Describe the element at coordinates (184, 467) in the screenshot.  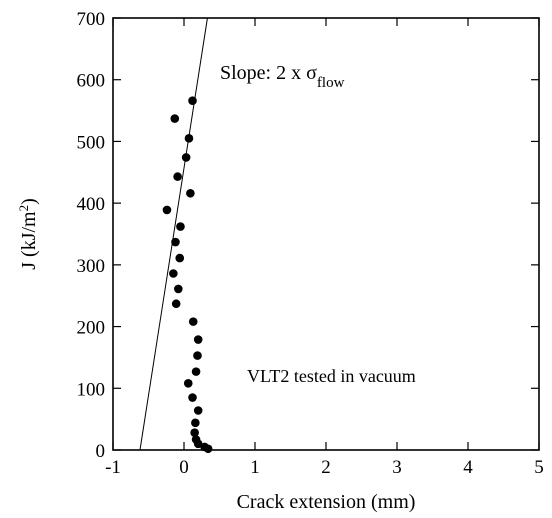
I see `x-tick-label: 0` at that location.